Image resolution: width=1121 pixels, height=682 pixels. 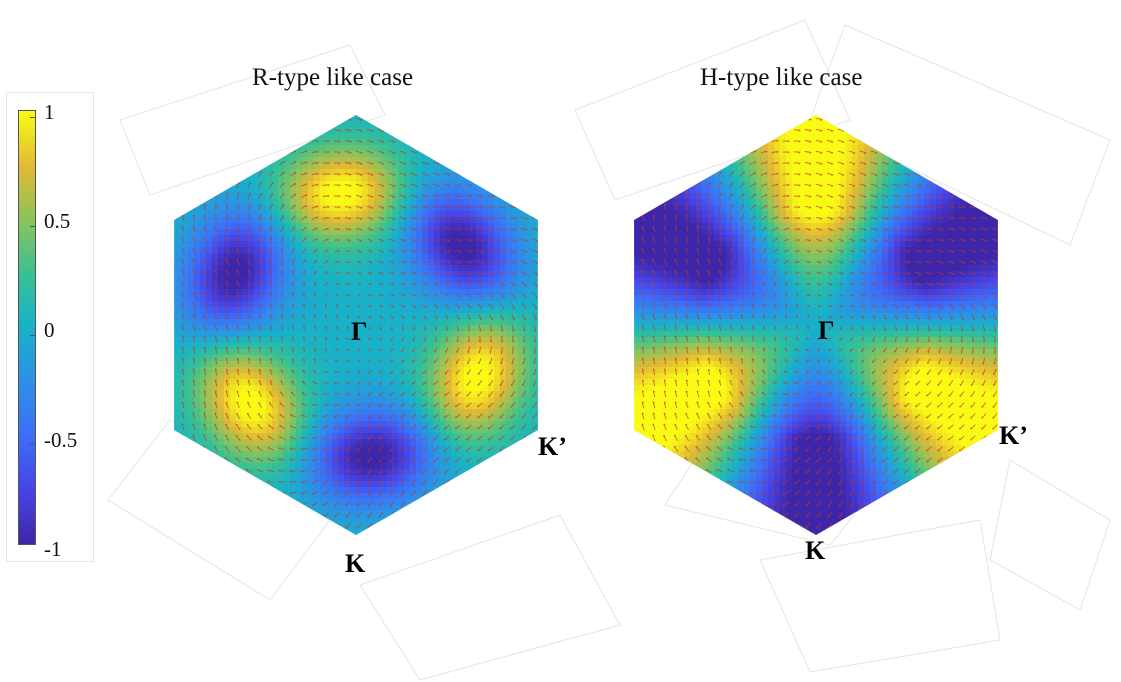 I want to click on vector-arrow-head, so click(x=350, y=120).